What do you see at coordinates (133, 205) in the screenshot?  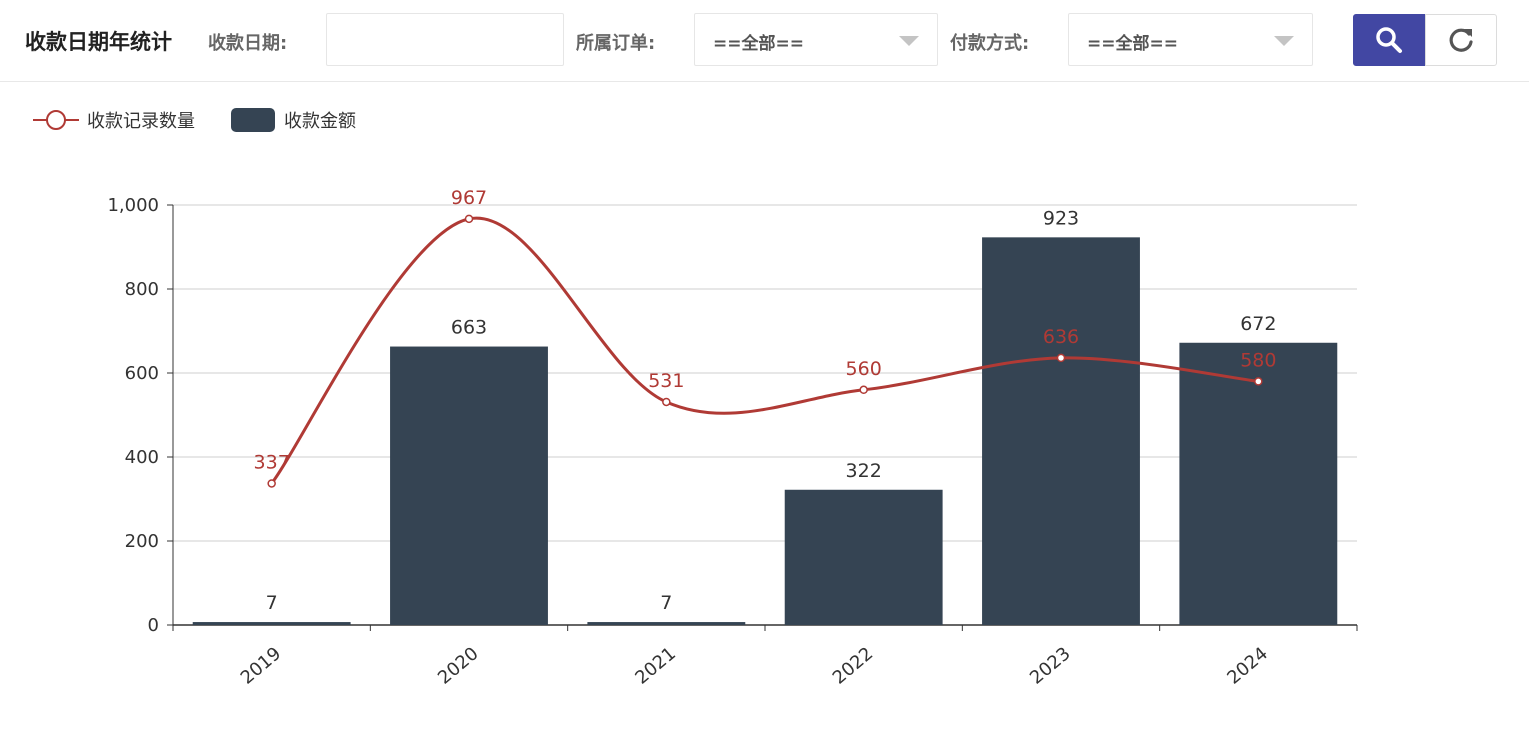 I see `y-tick-label: 1,000` at bounding box center [133, 205].